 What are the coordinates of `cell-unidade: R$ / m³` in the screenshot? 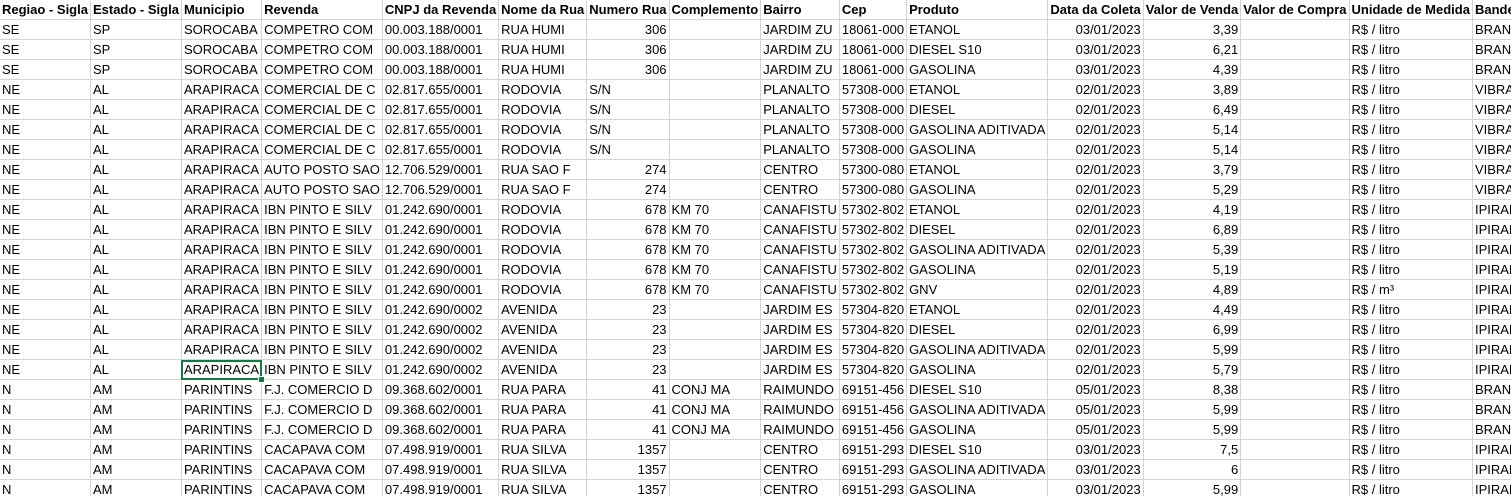 It's located at (1411, 289).